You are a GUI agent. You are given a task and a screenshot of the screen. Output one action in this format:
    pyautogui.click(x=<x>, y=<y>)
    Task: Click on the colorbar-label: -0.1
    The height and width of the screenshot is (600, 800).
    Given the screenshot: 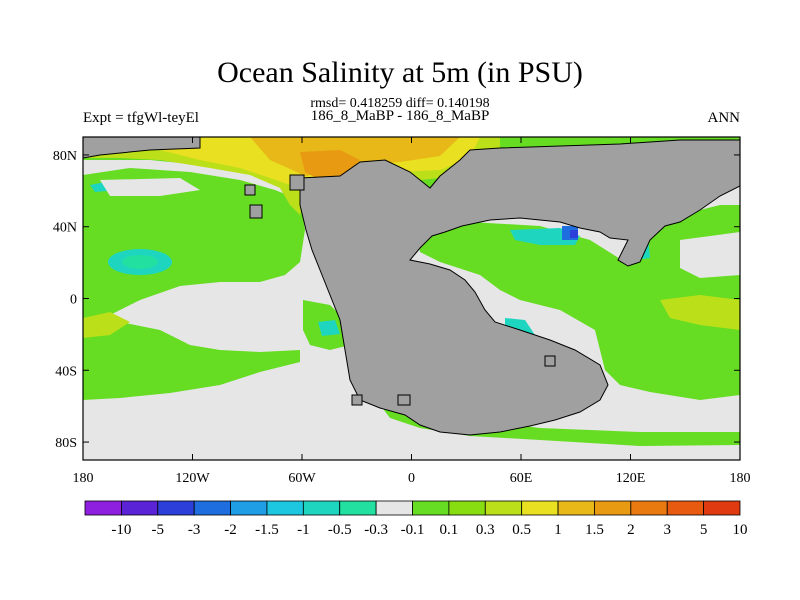 What is the action you would take?
    pyautogui.click(x=413, y=530)
    